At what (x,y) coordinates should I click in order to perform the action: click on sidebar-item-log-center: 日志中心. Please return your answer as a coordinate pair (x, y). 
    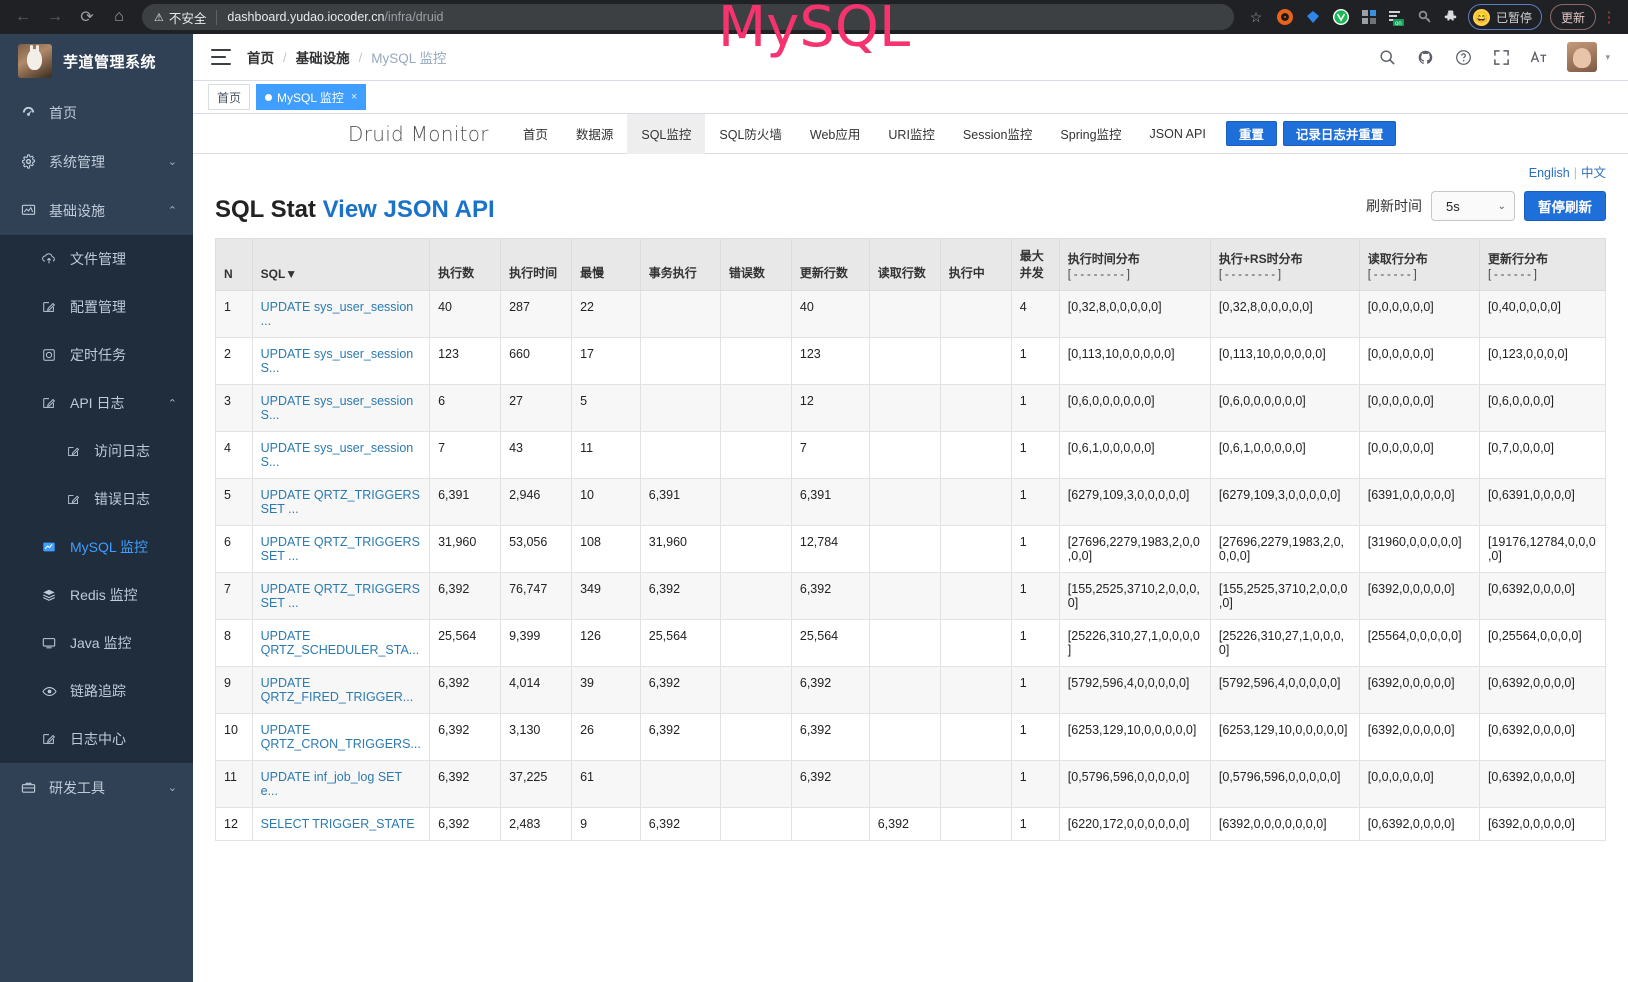
    Looking at the image, I should click on (96, 739).